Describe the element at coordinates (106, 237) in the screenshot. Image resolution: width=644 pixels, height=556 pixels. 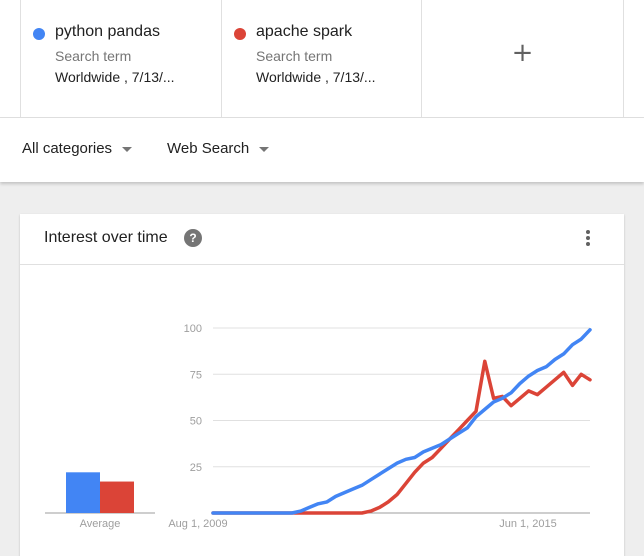
I see `card-title: Interest over time` at that location.